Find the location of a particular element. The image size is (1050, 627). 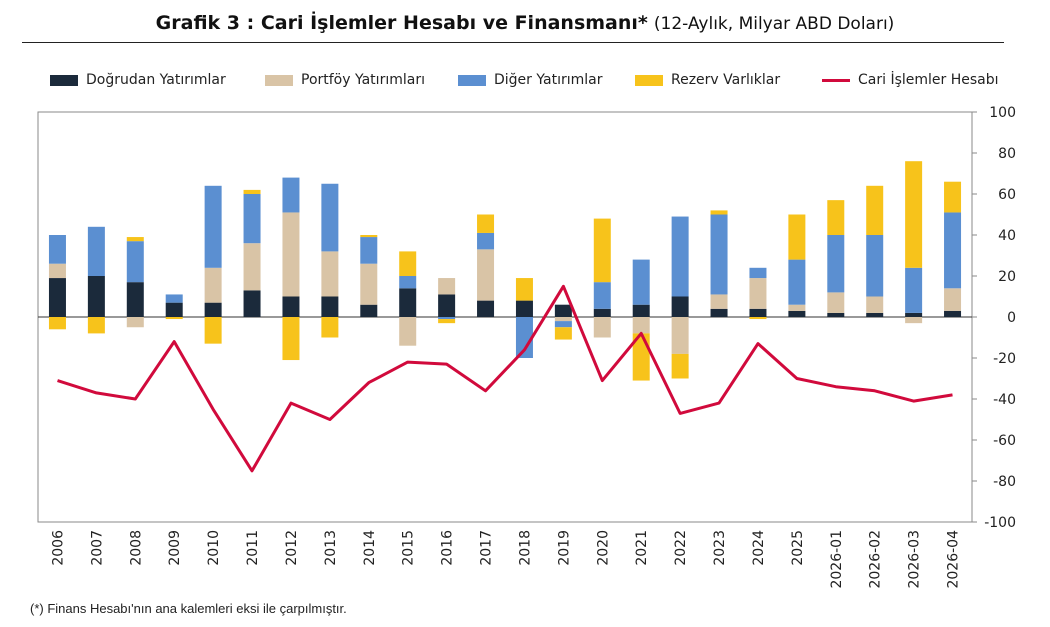

x-tick-label: 2025 is located at coordinates (798, 548).